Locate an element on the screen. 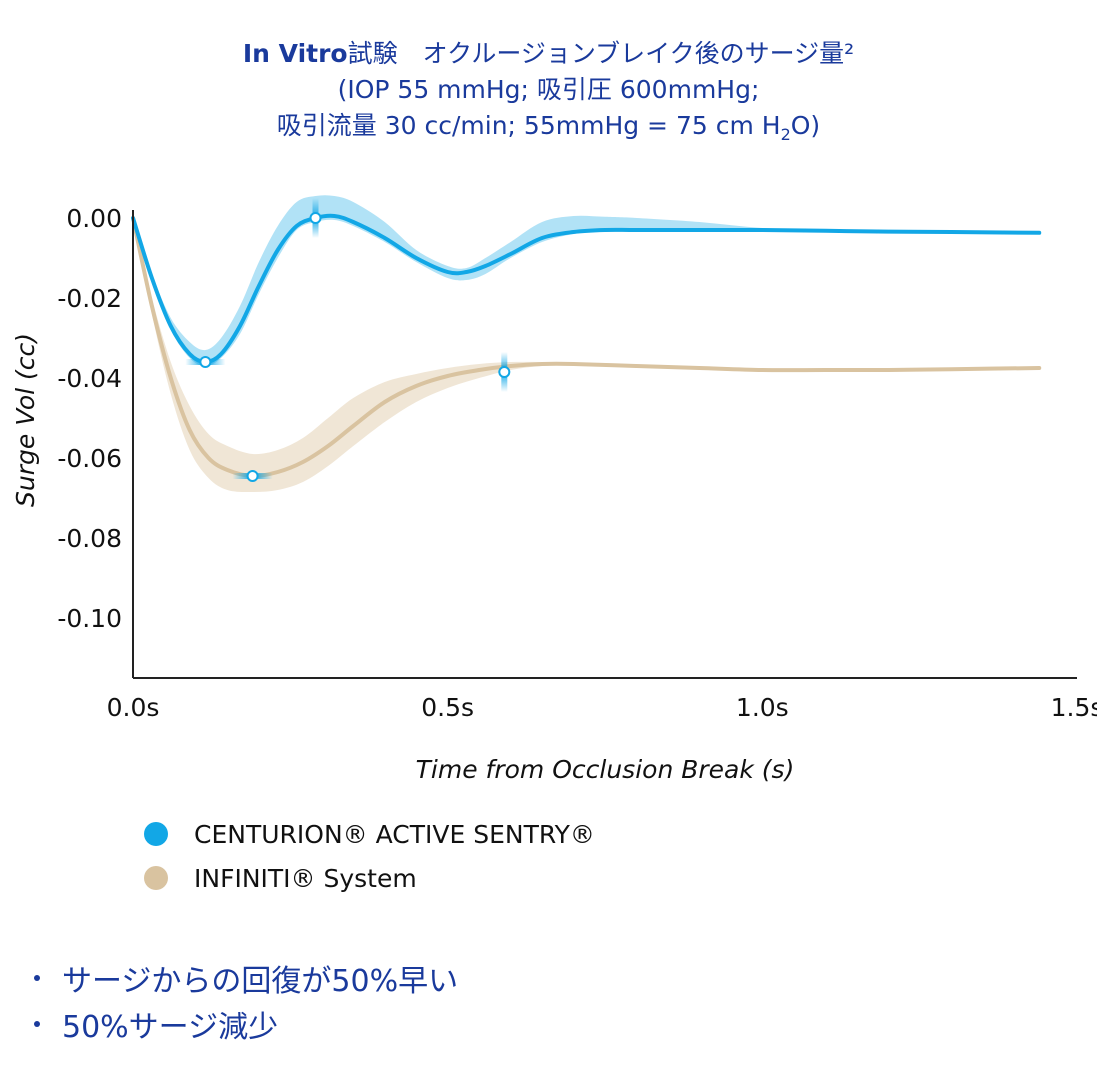 This screenshot has width=1097, height=1071. bullet-text: サージからの回復が50%早い is located at coordinates (260, 981).